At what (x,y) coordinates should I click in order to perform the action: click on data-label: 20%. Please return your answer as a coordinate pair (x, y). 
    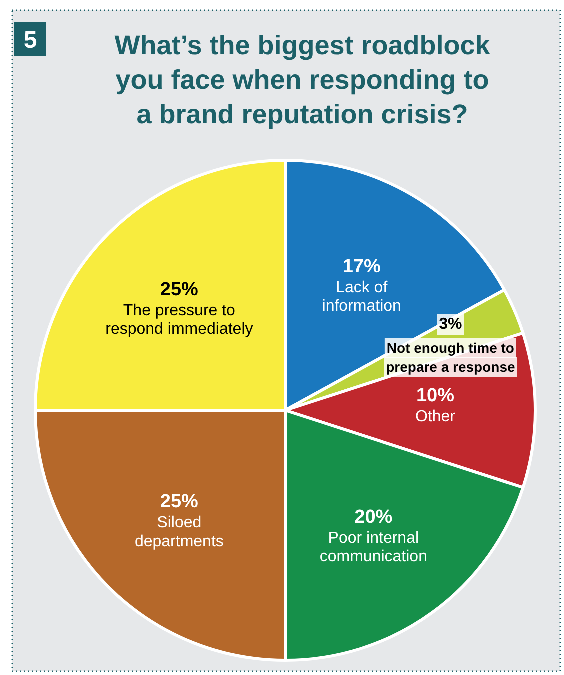
    Looking at the image, I should click on (373, 517).